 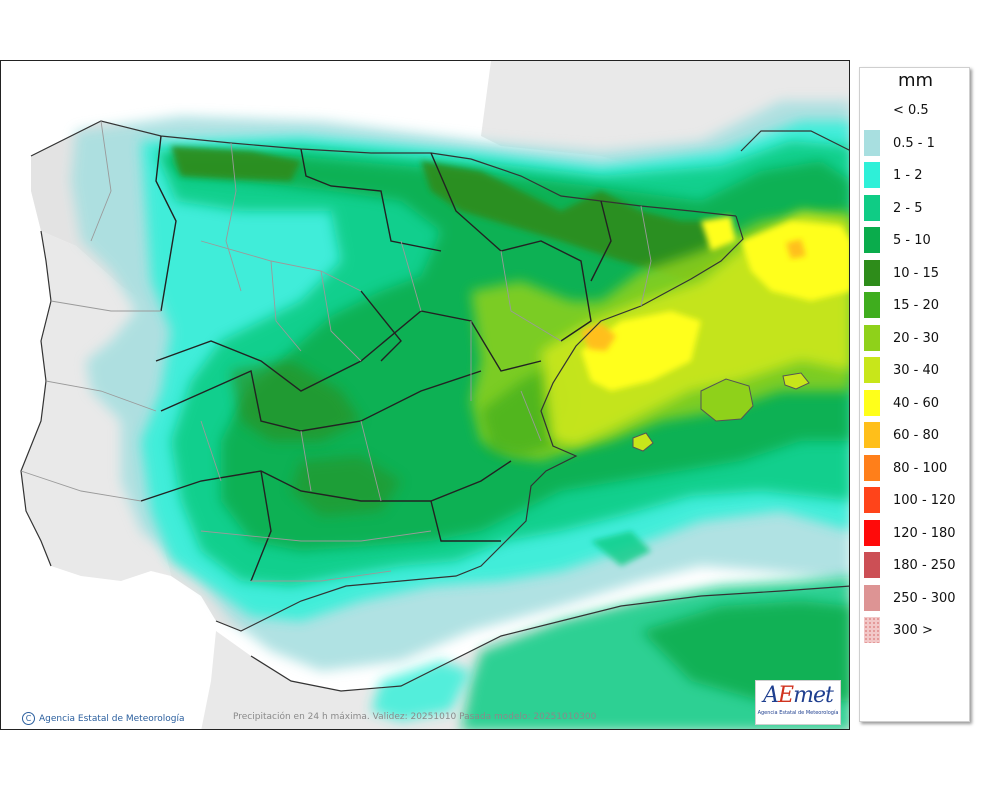 I want to click on legend-item: 1 - 2, so click(x=916, y=176).